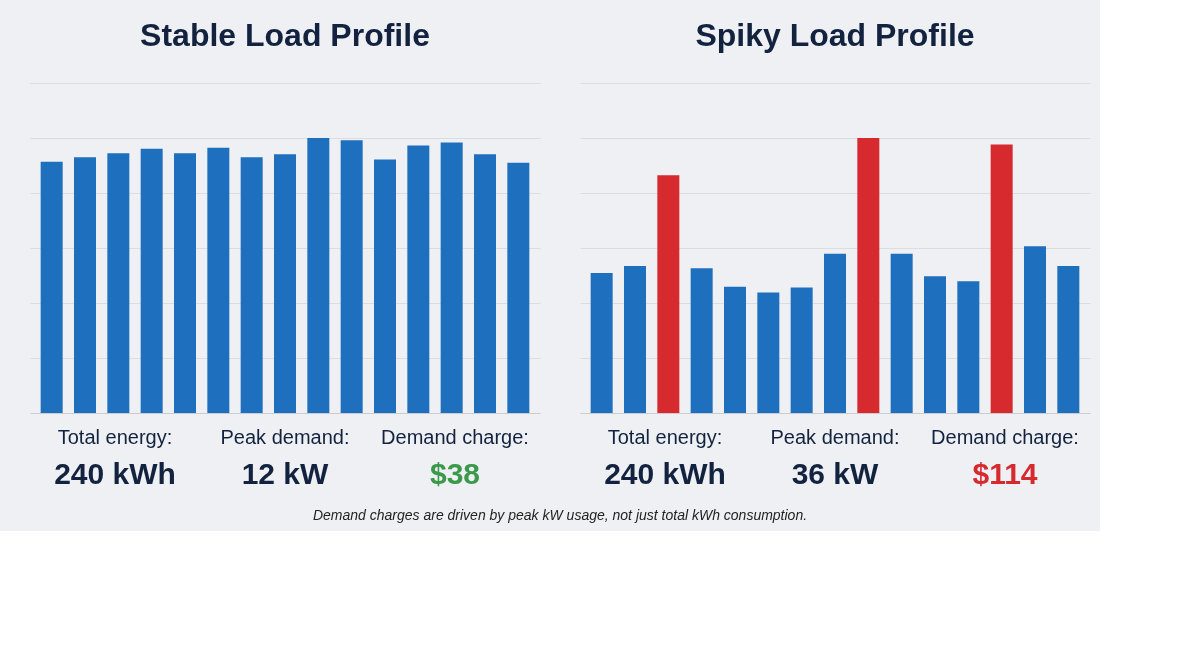 The width and height of the screenshot is (1200, 670). Describe the element at coordinates (560, 515) in the screenshot. I see `text: Demand charges are driven by peak kW usage, not just total kWh consumption.` at that location.